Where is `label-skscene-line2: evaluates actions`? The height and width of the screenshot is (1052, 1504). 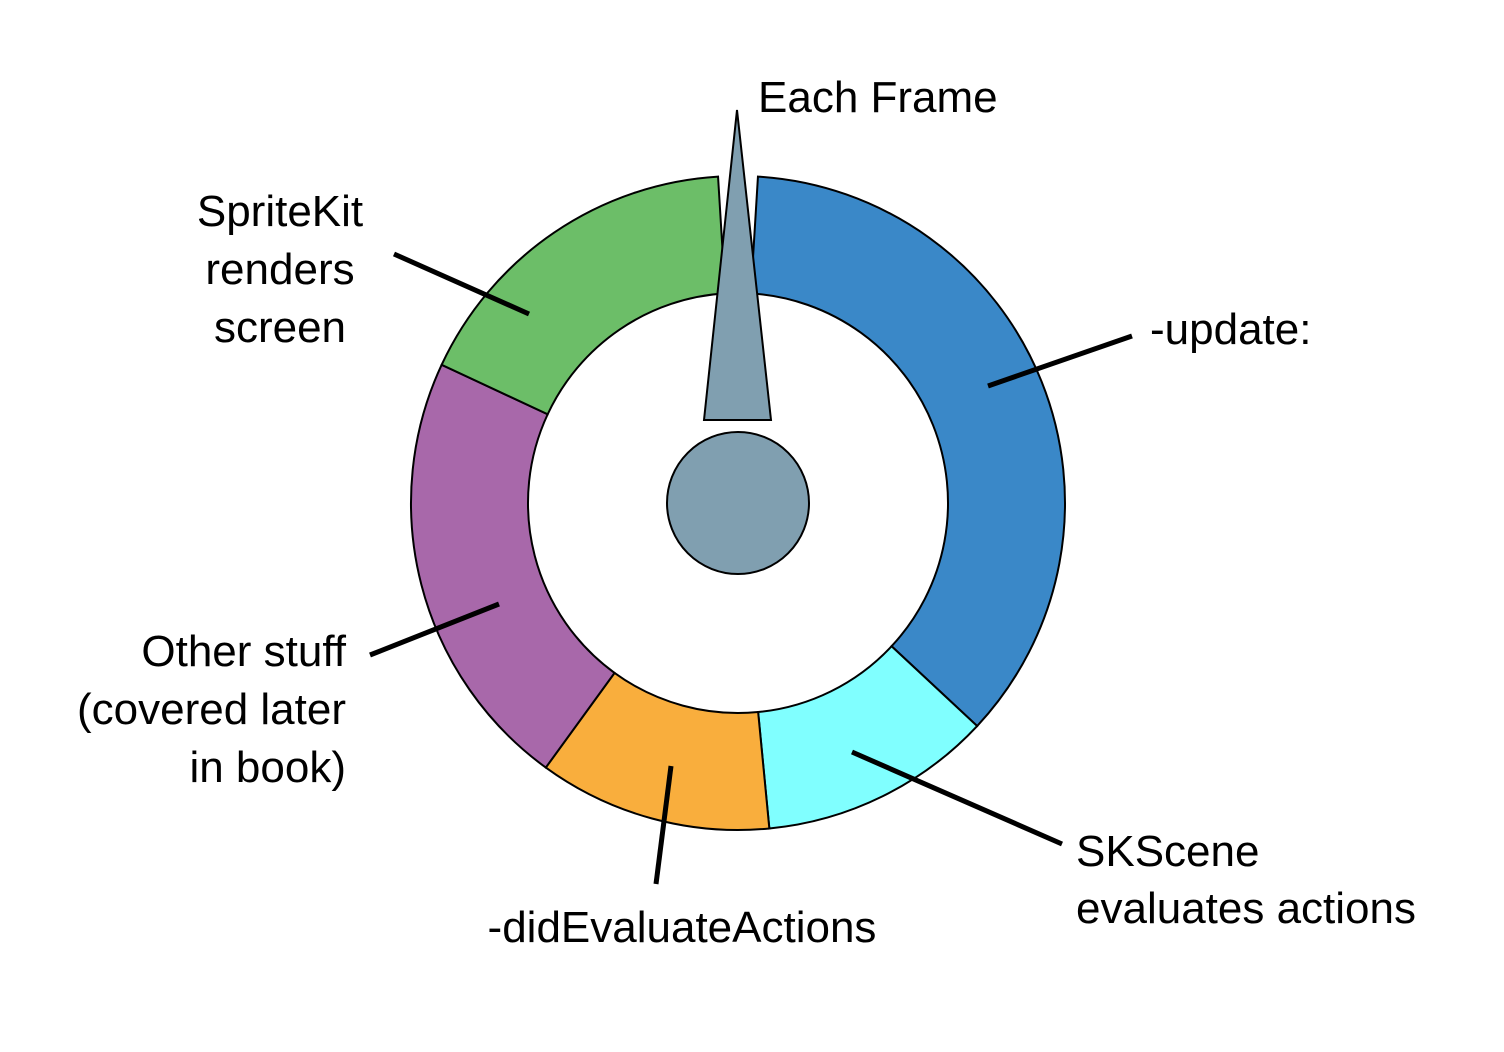
label-skscene-line2: evaluates actions is located at coordinates (1246, 908).